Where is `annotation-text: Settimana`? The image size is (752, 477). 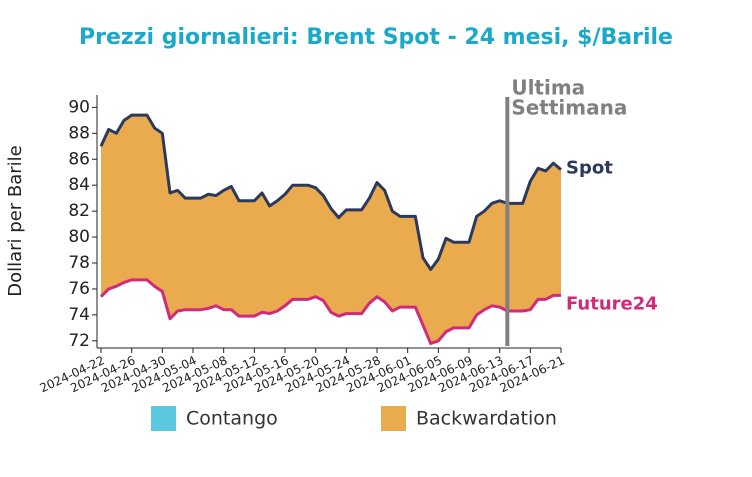
annotation-text: Settimana is located at coordinates (569, 108).